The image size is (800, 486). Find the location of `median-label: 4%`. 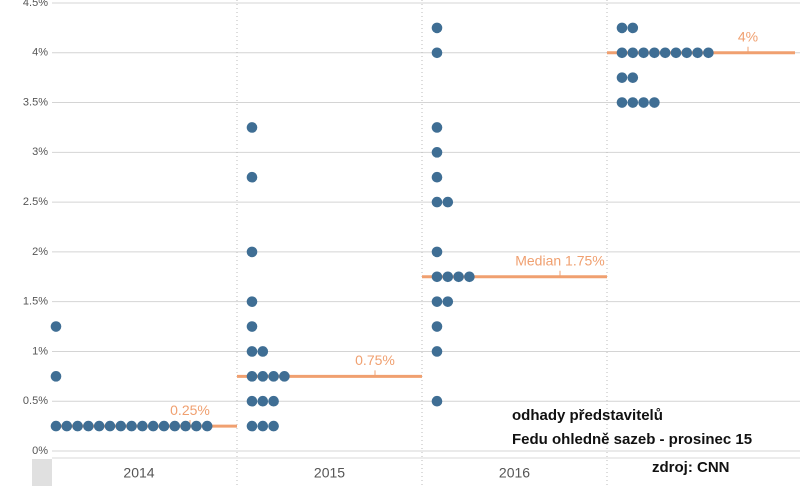

median-label: 4% is located at coordinates (748, 36).